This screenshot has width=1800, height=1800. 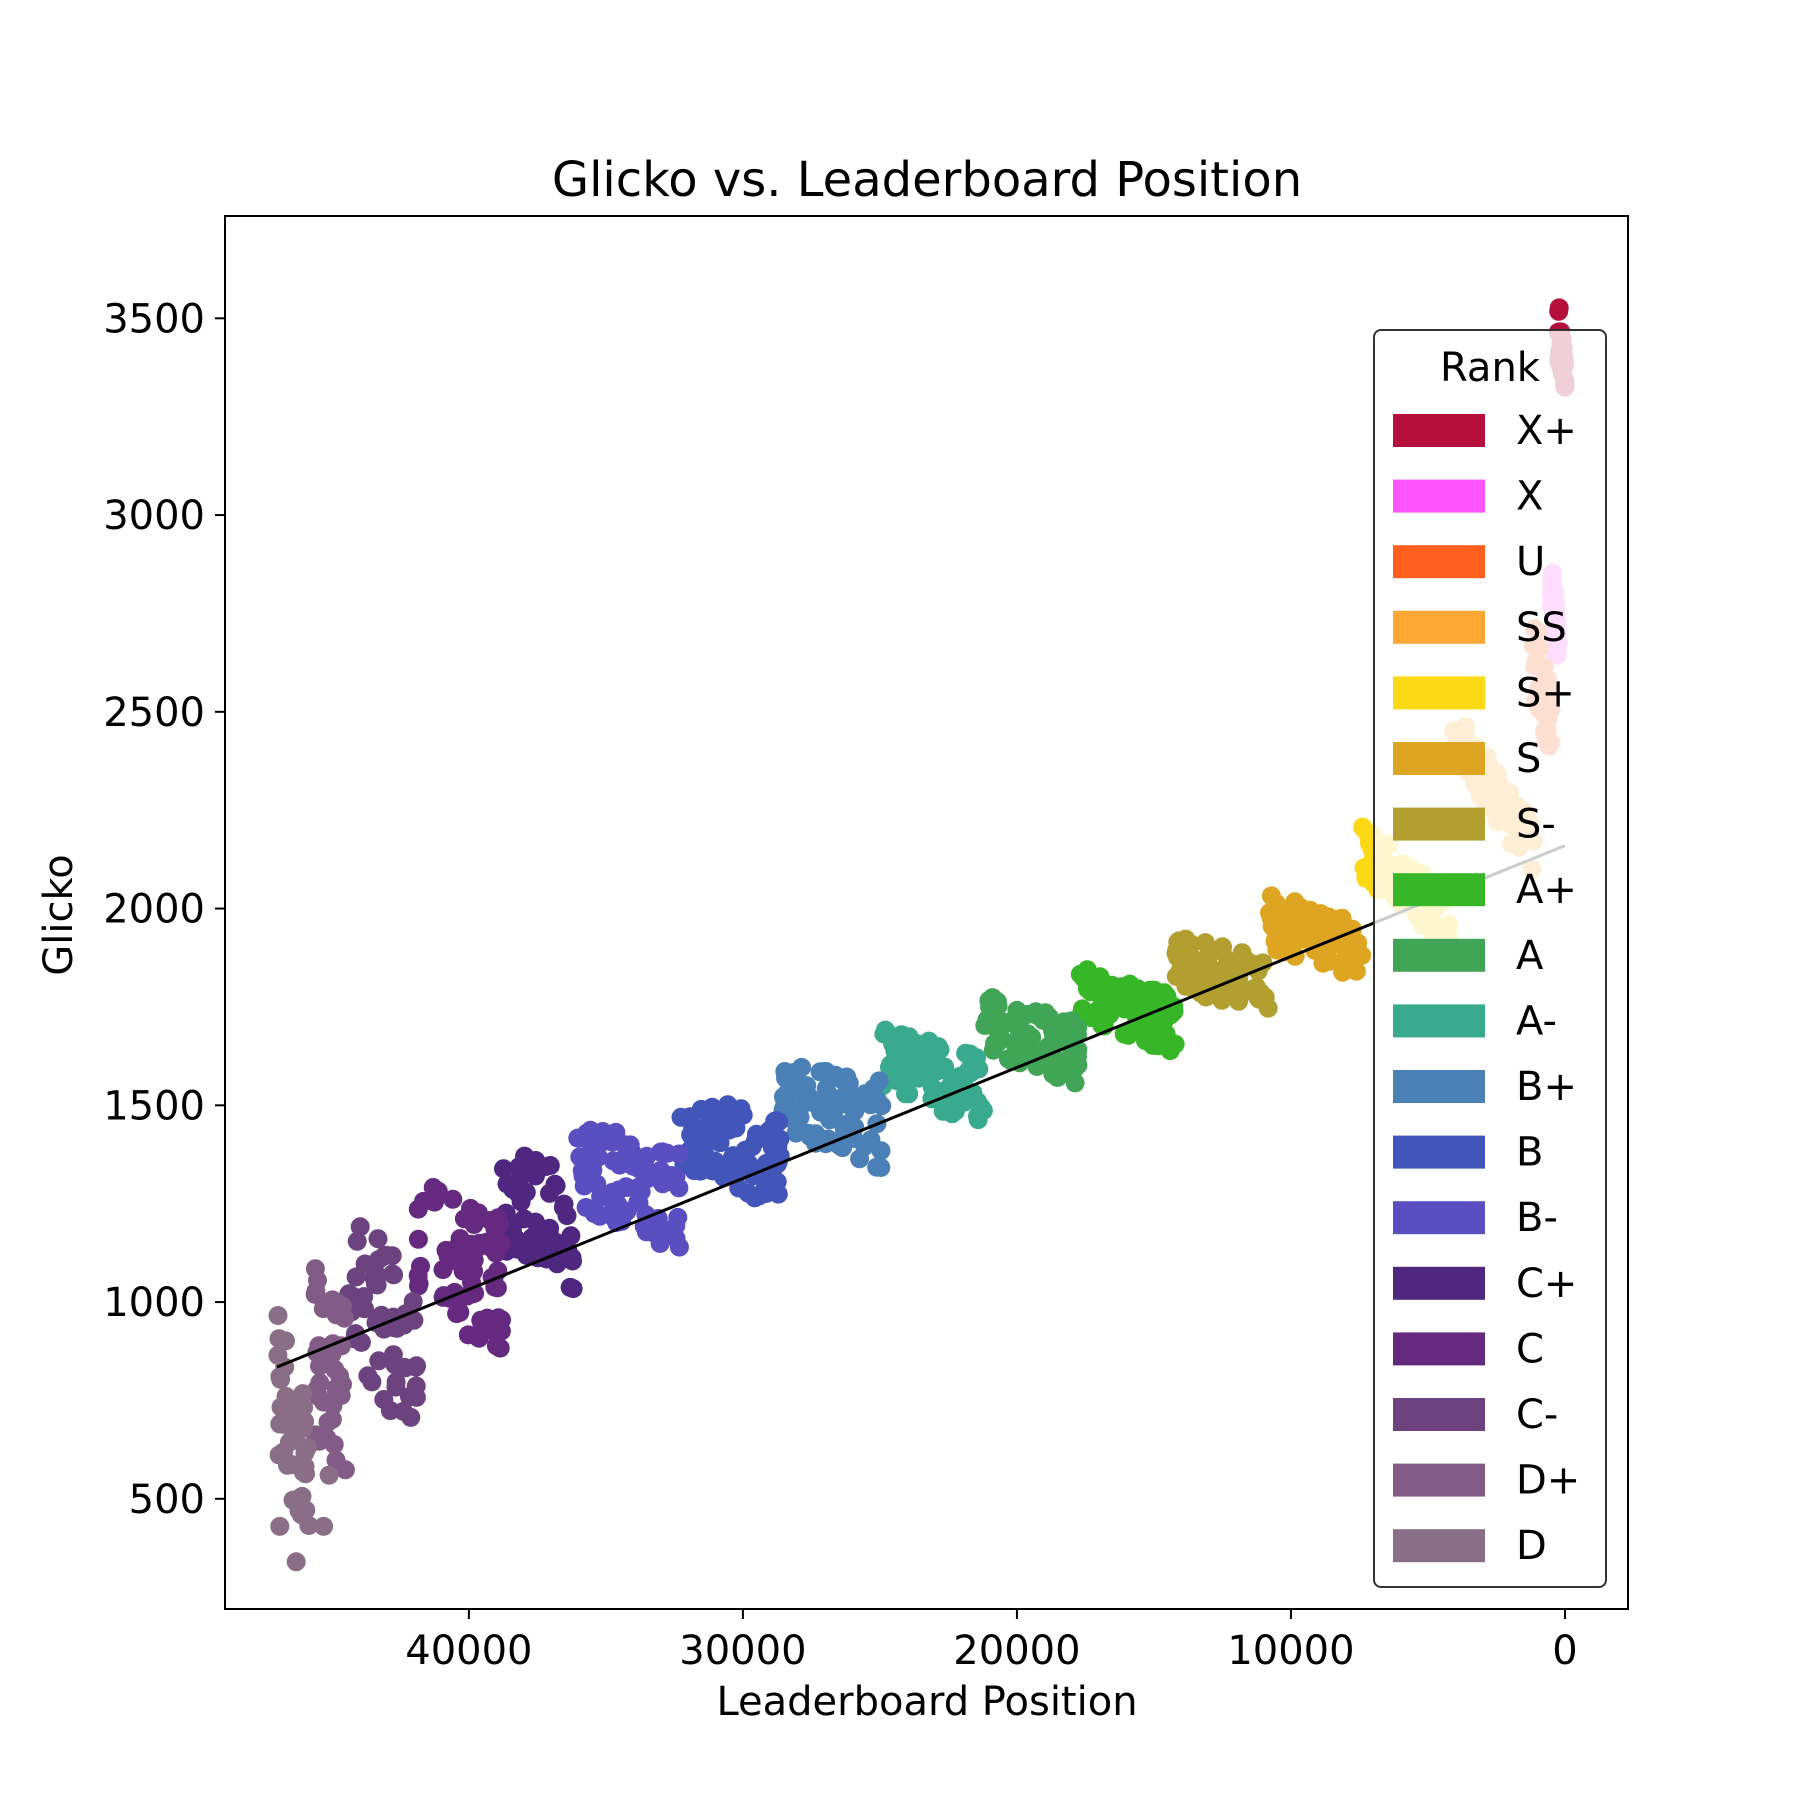 I want to click on legend-entry: B-, so click(x=1475, y=1218).